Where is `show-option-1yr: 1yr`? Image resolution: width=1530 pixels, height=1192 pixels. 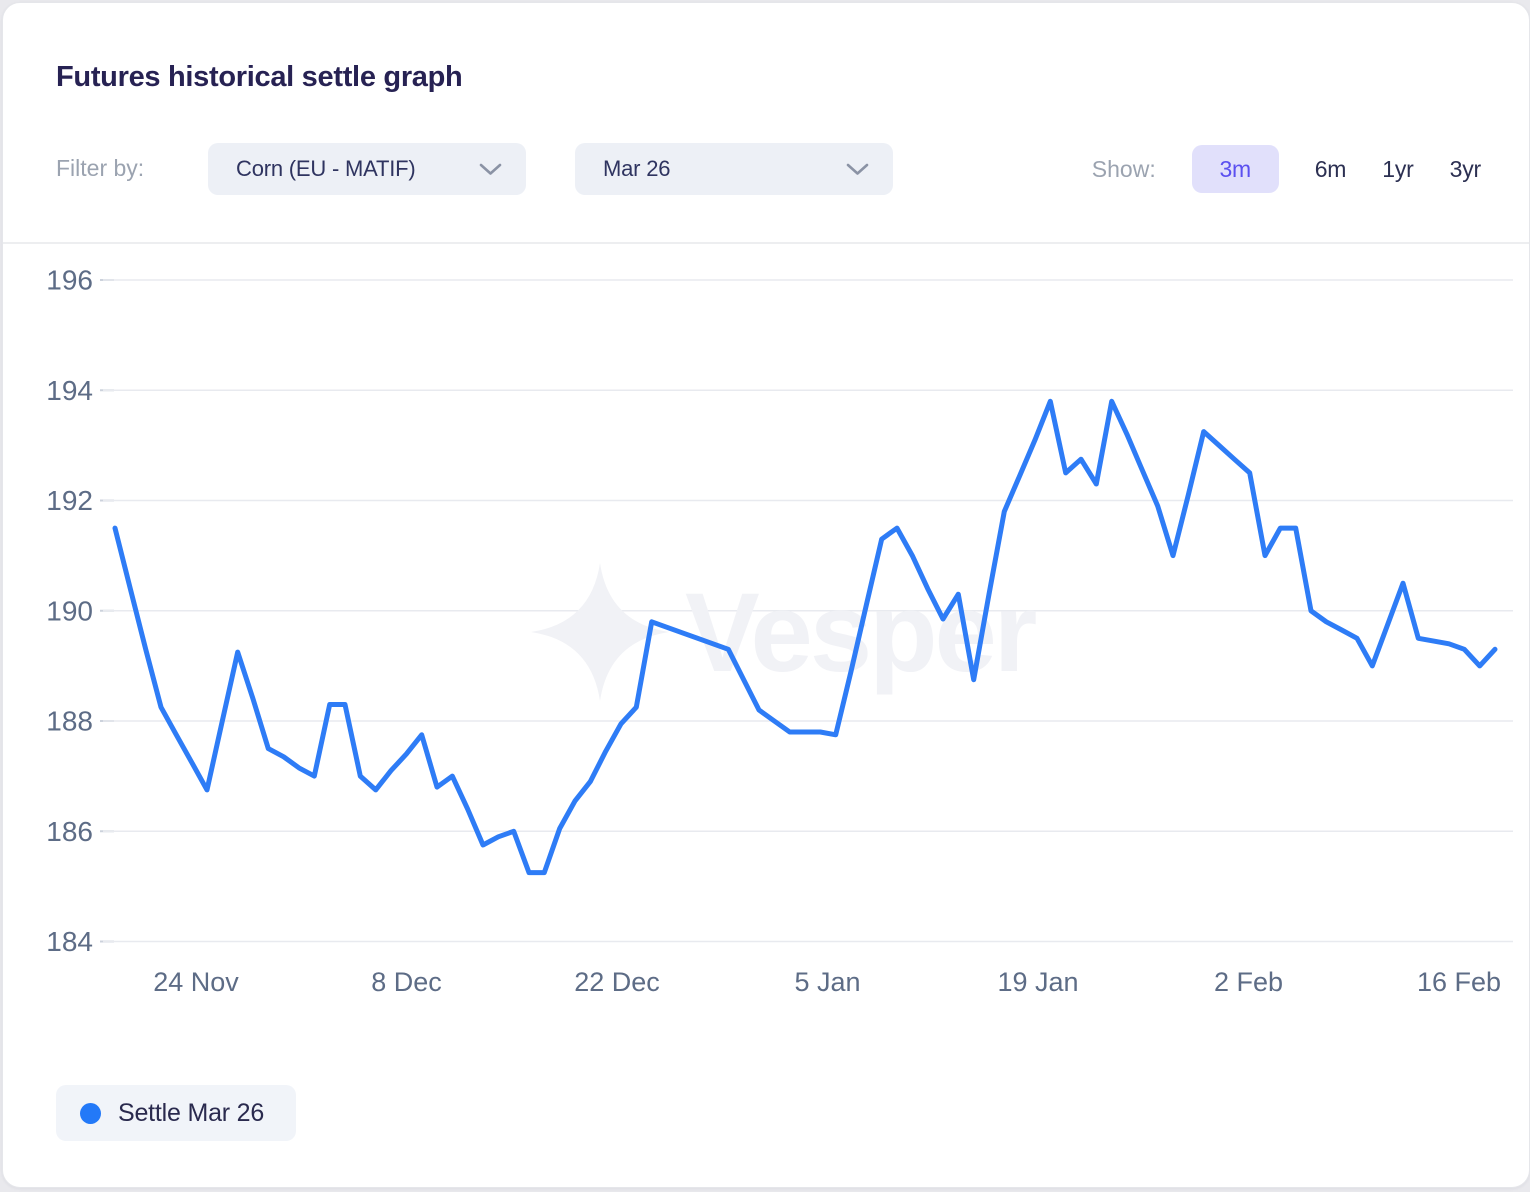 show-option-1yr: 1yr is located at coordinates (1398, 168).